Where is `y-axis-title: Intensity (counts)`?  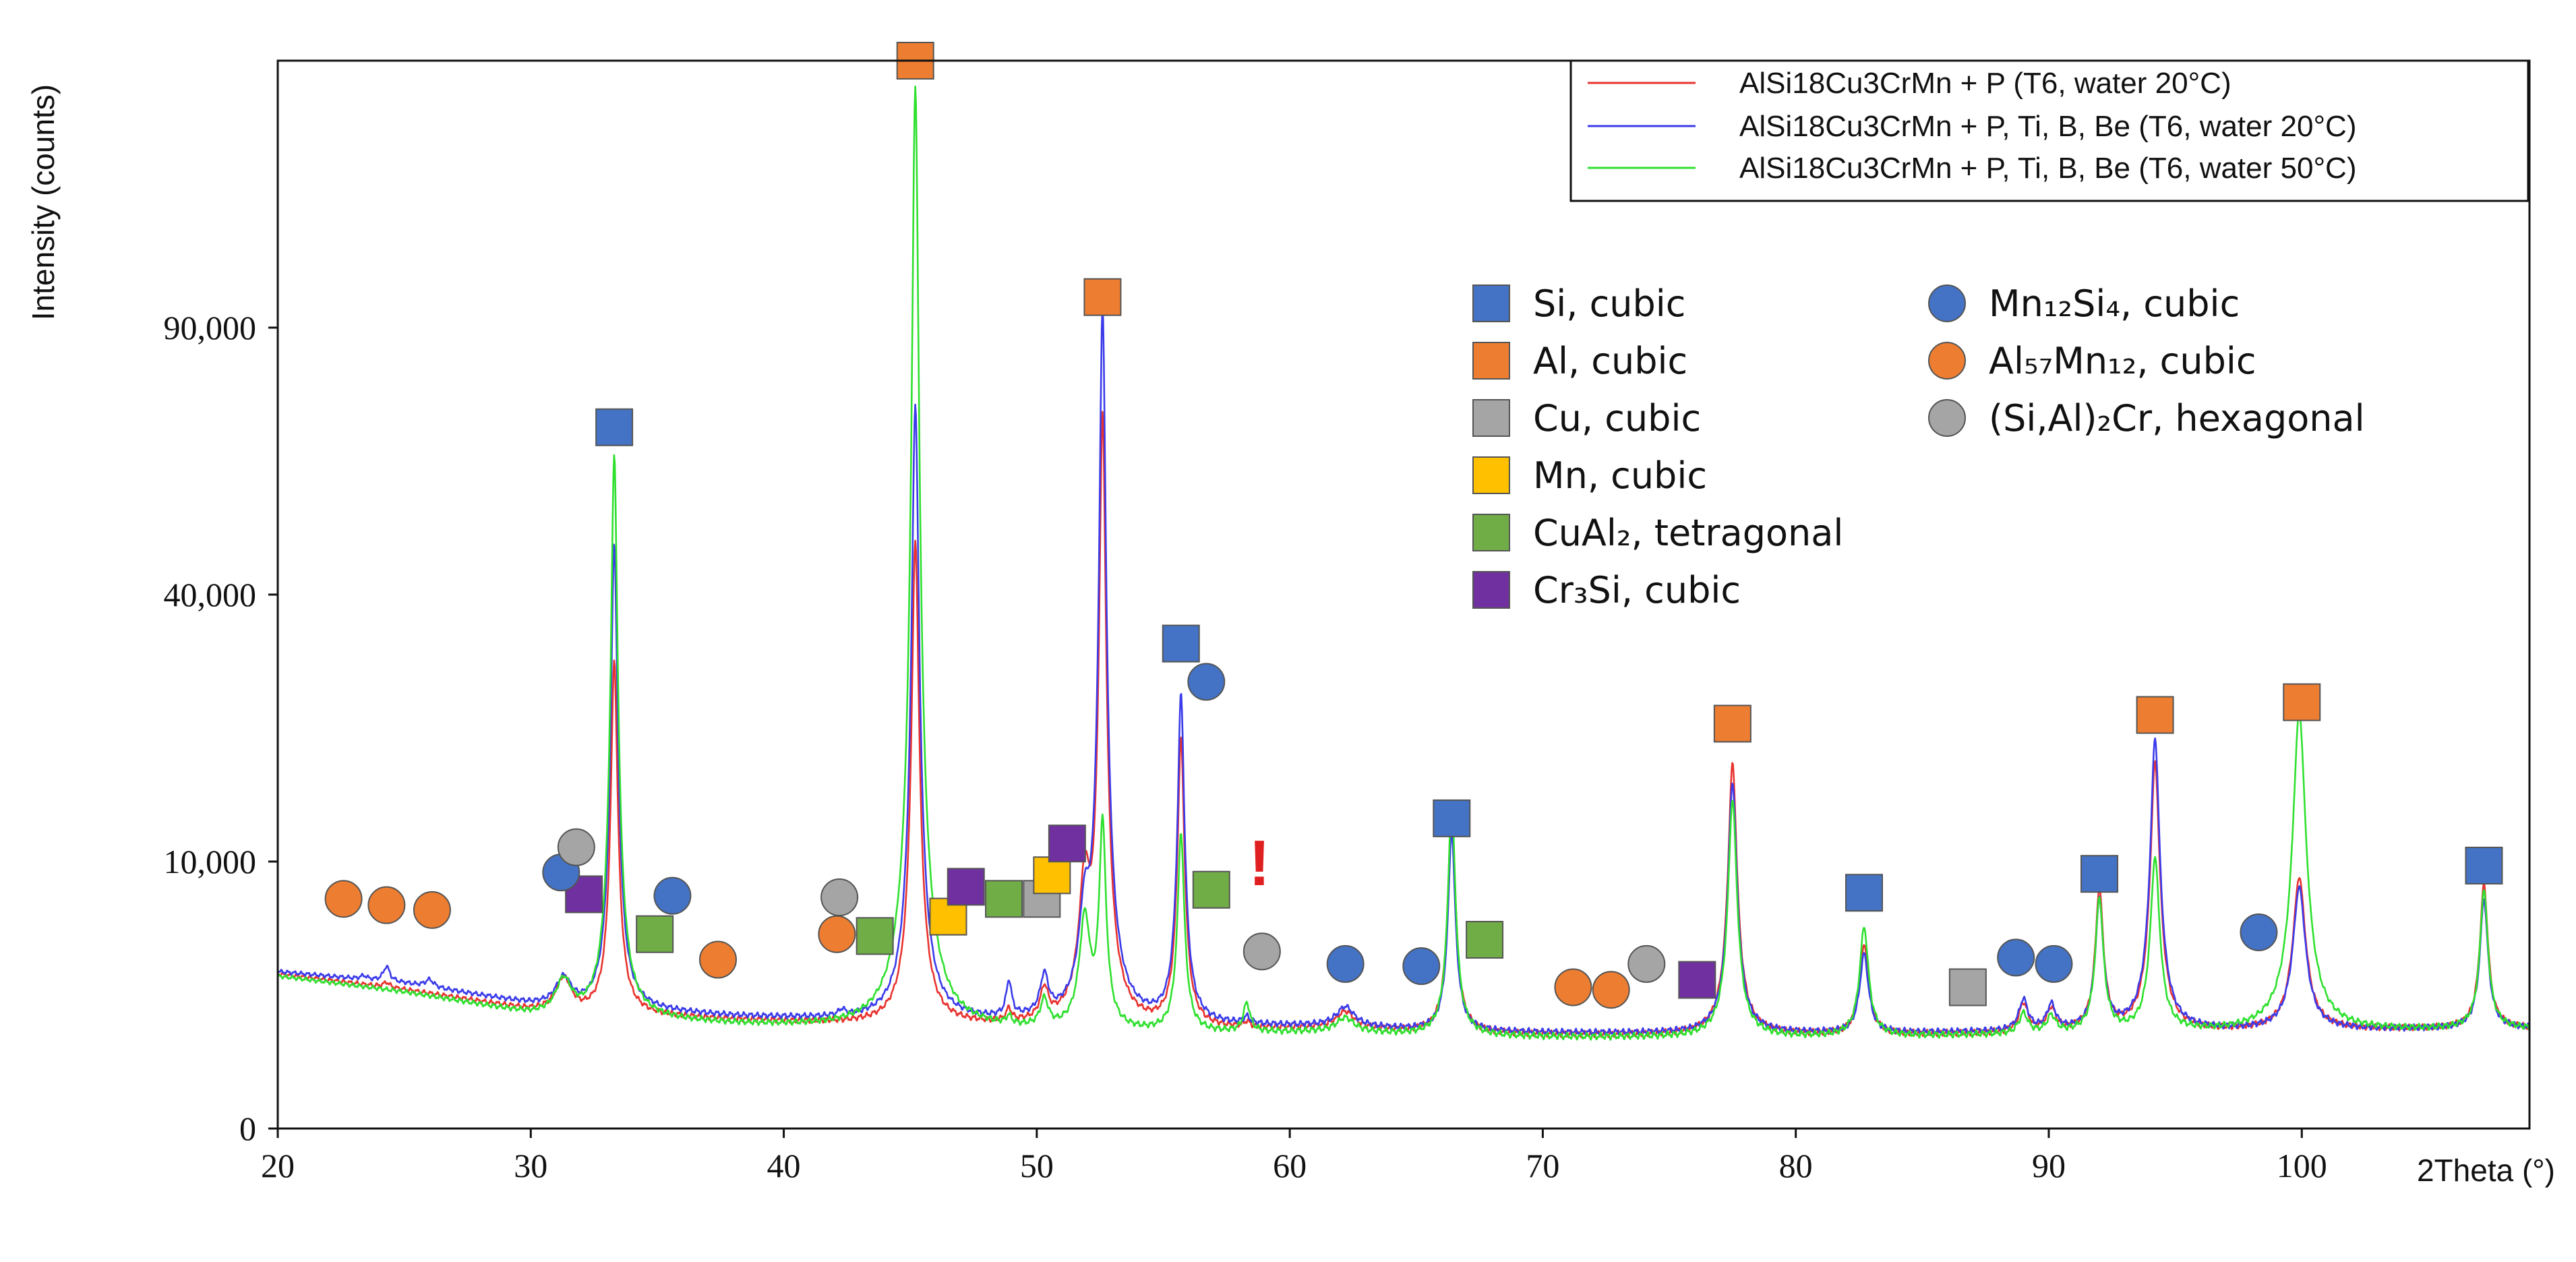
y-axis-title: Intensity (counts) is located at coordinates (43, 202).